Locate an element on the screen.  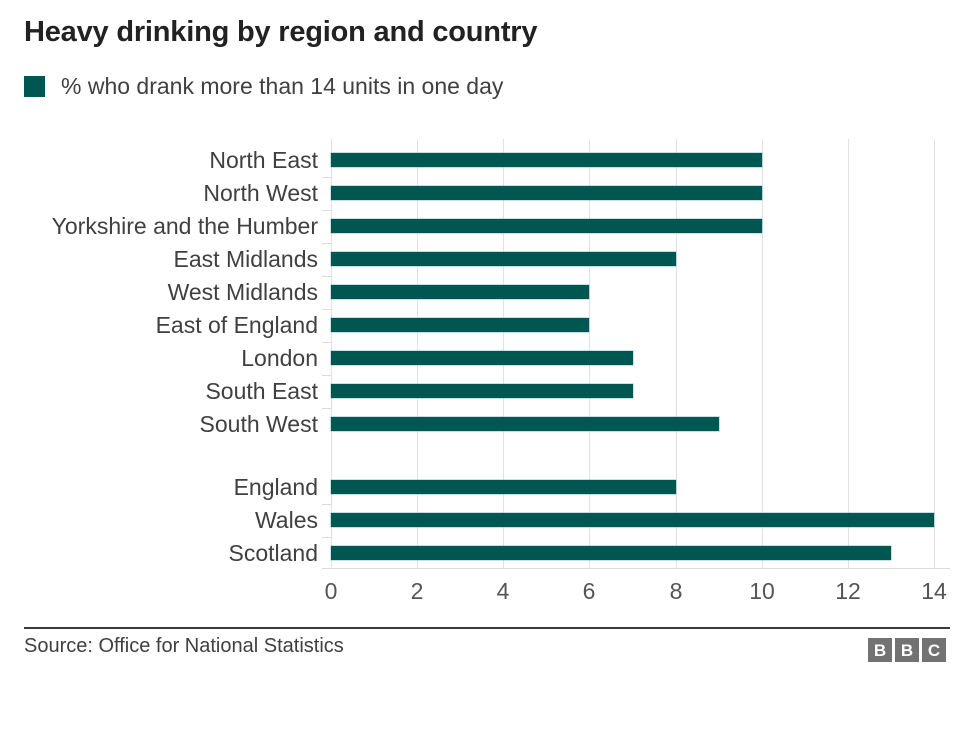
legend-swatch is located at coordinates (34, 86).